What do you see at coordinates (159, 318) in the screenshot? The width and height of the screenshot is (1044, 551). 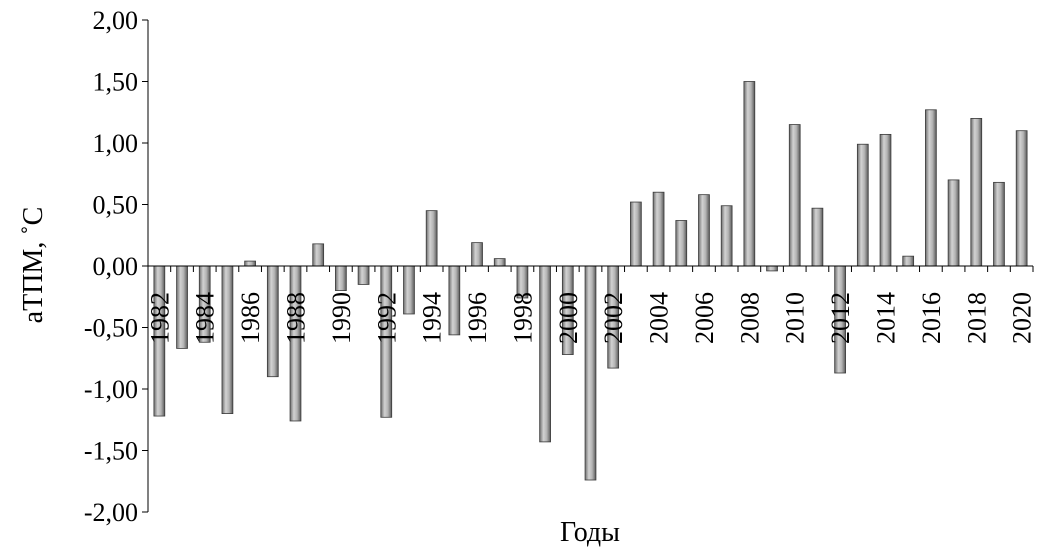 I see `x-tick-label: 1982` at bounding box center [159, 318].